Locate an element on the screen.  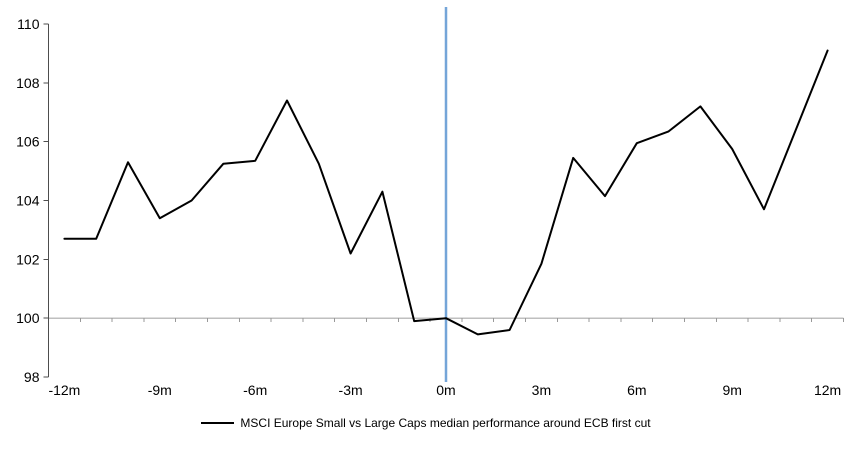
x-axis-label: 9m is located at coordinates (731, 390).